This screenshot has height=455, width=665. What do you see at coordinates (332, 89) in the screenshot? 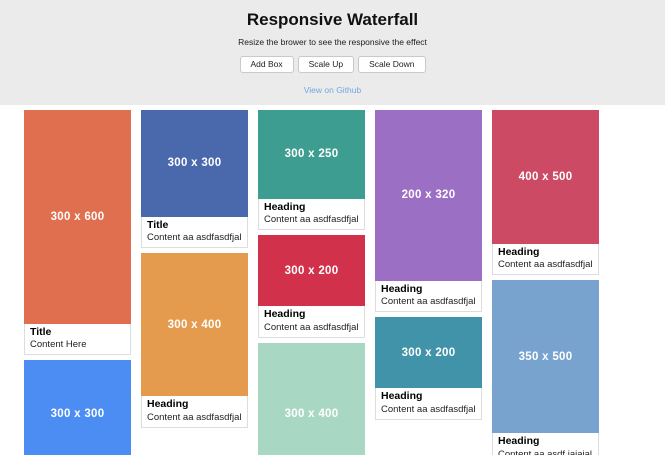
I see `github-link: View on Github` at bounding box center [332, 89].